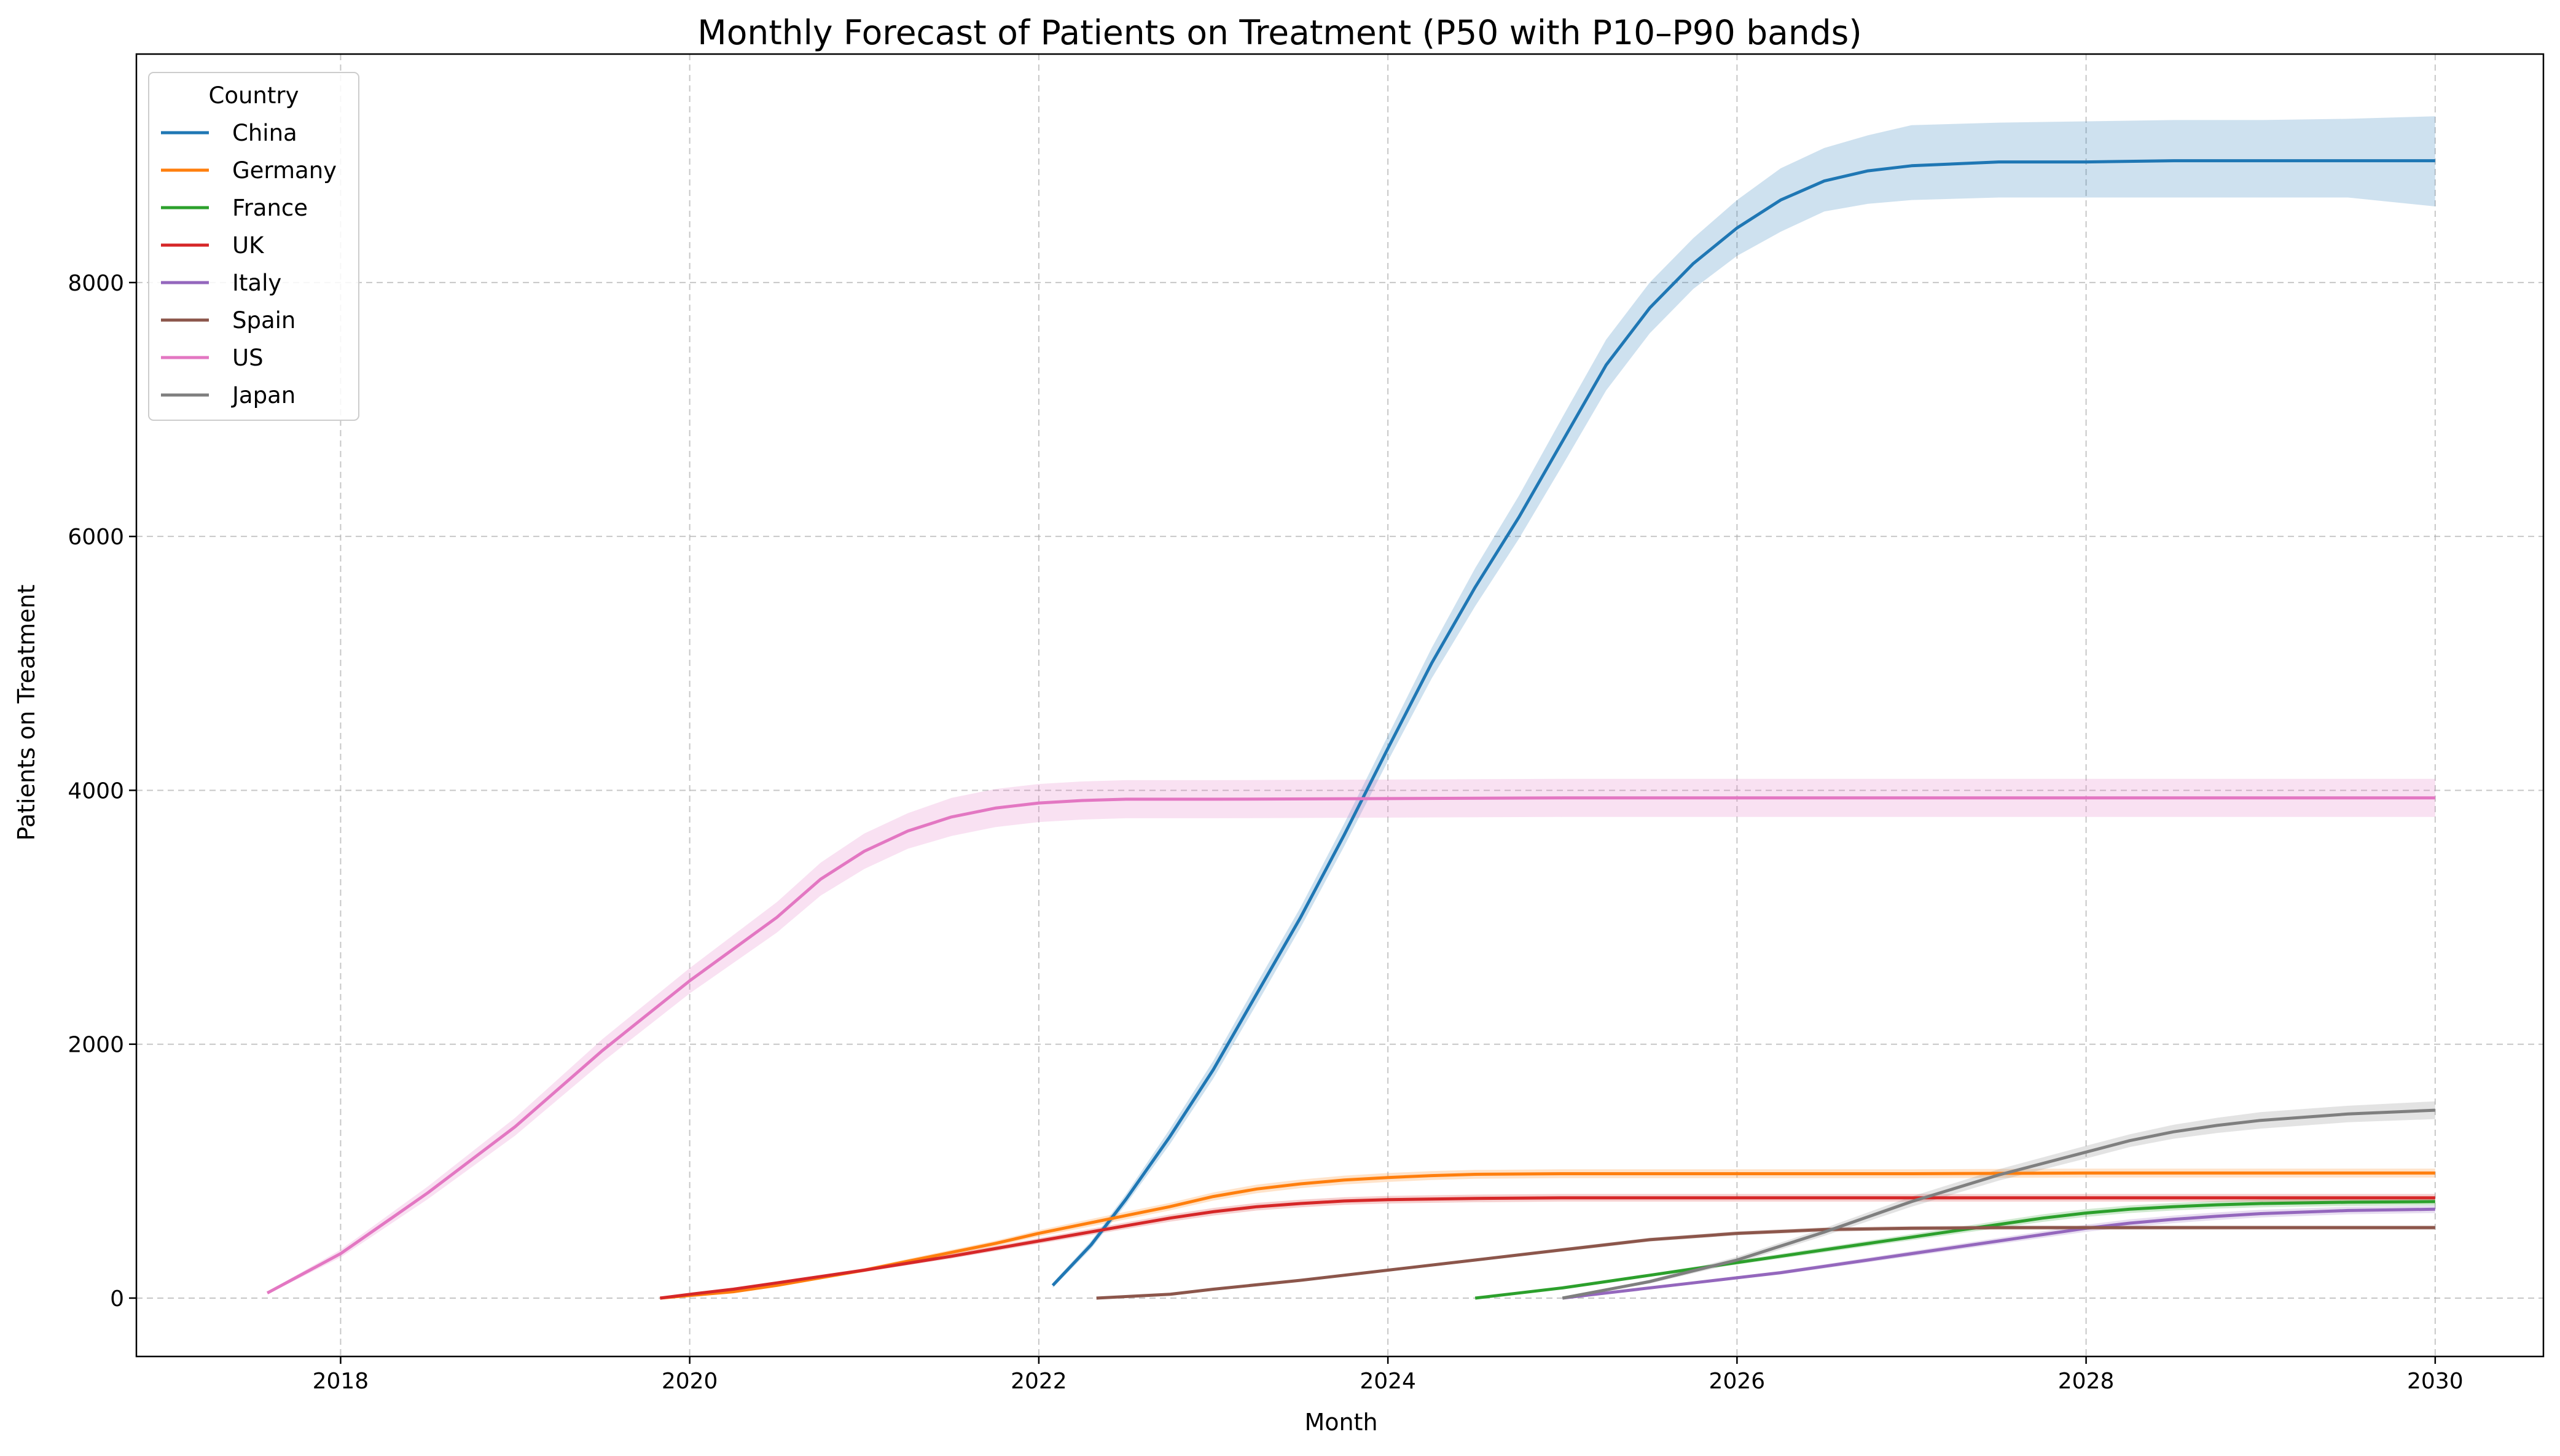 The image size is (2560, 1456). What do you see at coordinates (2086, 1381) in the screenshot?
I see `x-tick-label: 2028` at bounding box center [2086, 1381].